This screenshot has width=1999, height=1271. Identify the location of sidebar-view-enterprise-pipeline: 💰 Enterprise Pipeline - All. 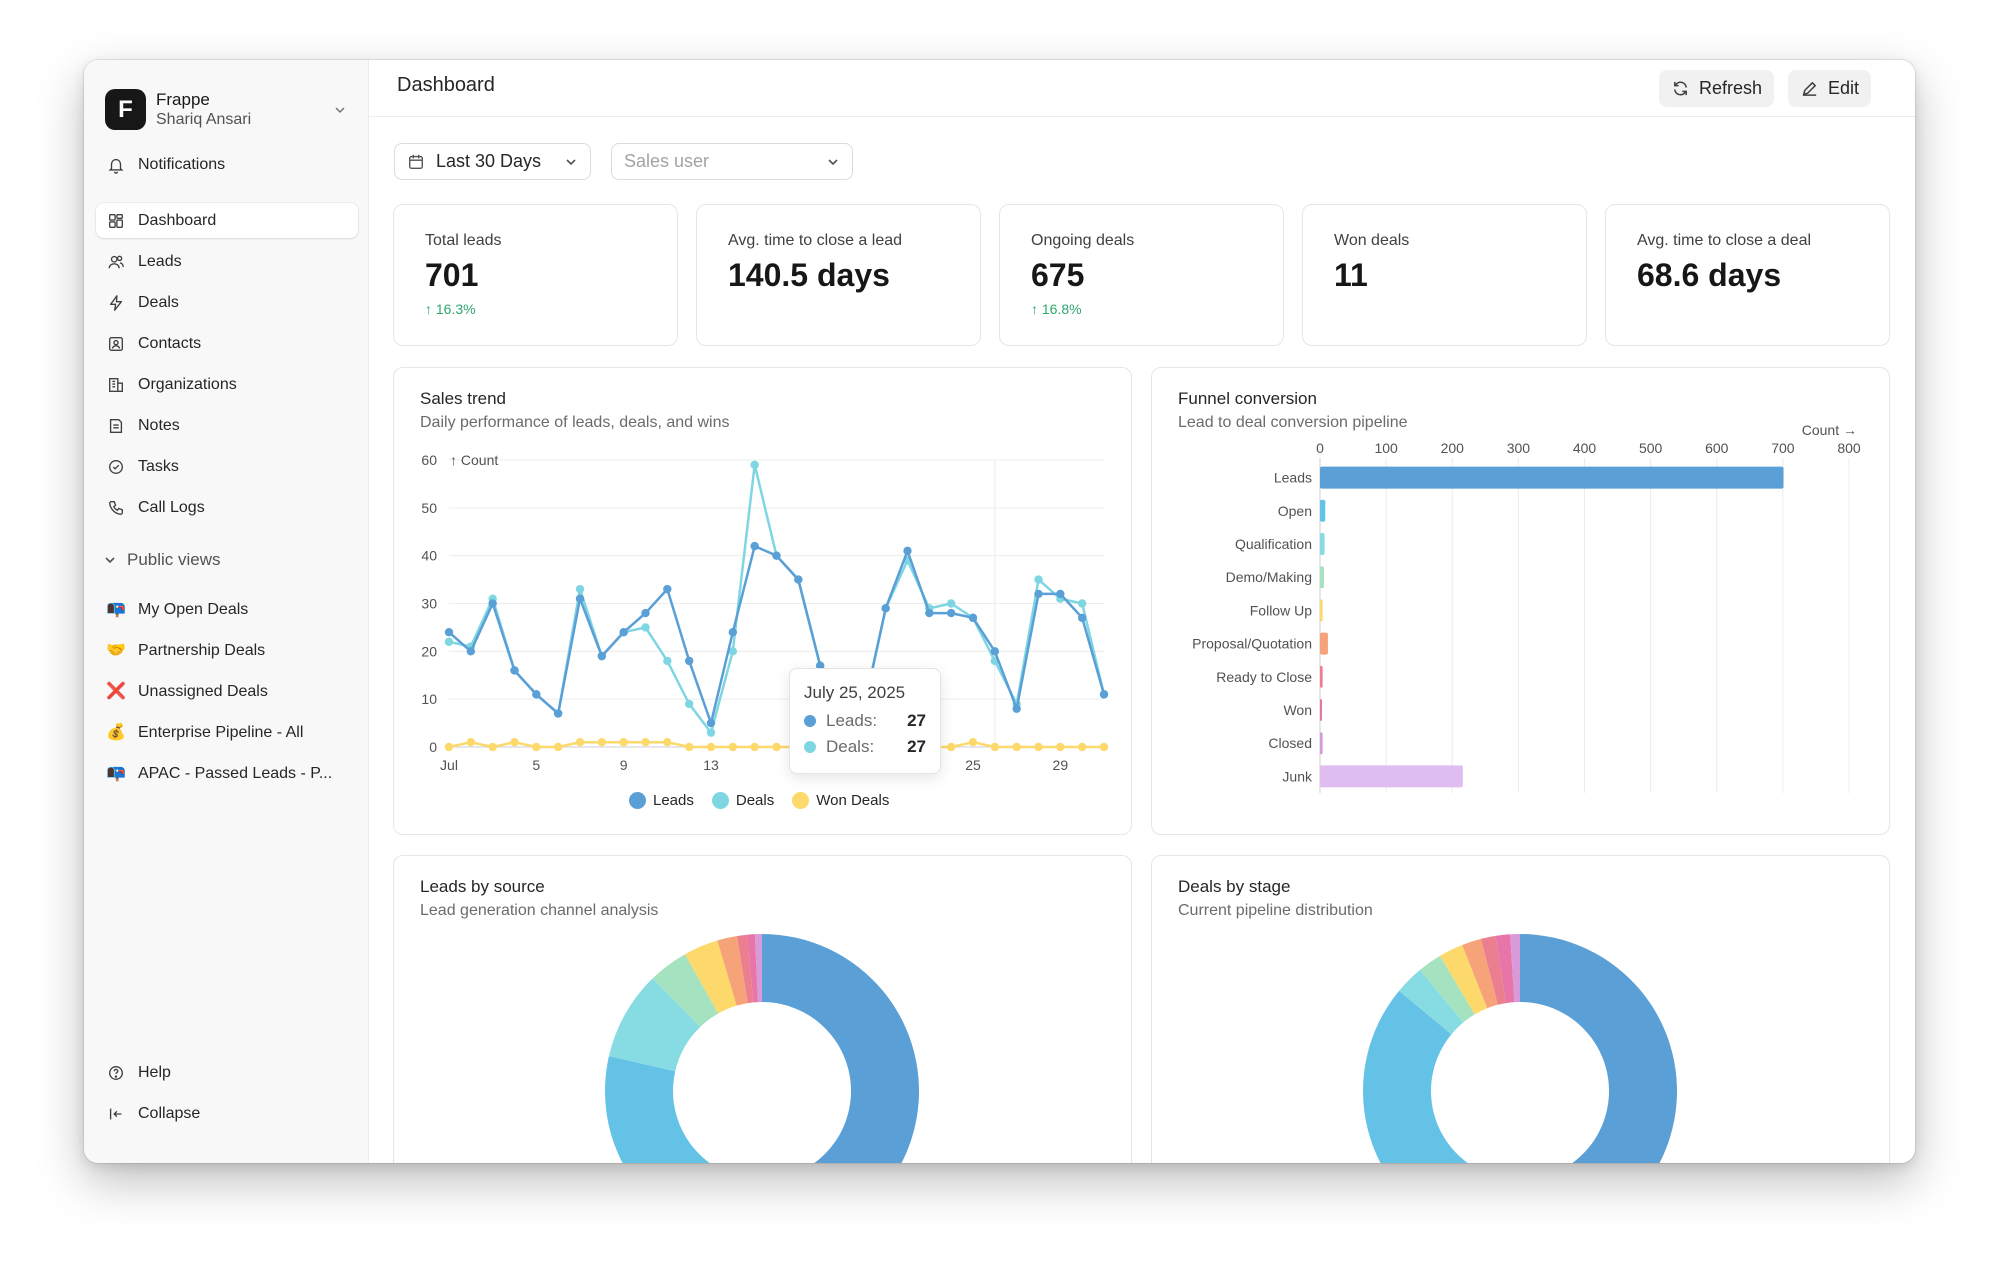
(227, 732).